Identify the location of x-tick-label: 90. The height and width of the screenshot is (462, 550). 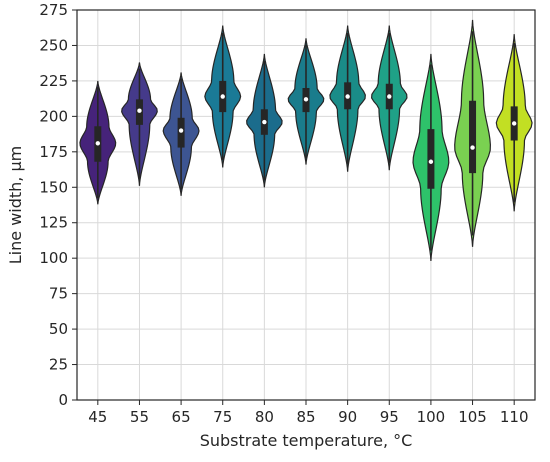
(347, 417).